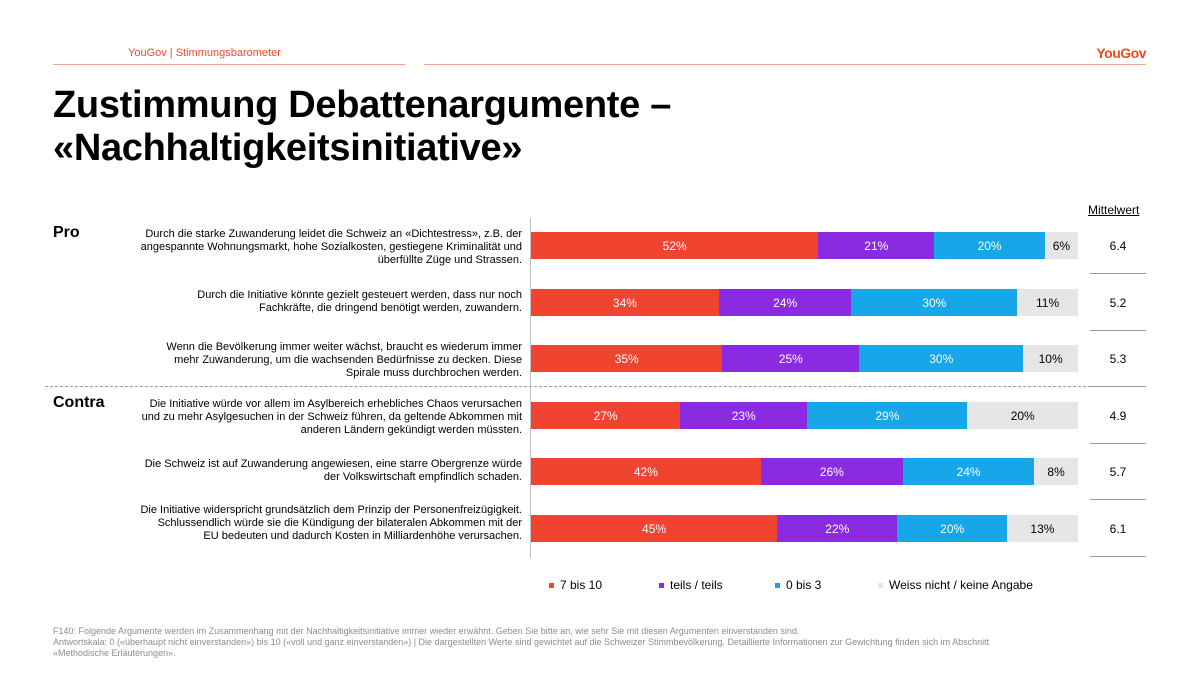  I want to click on stacked-bar: 34% 24% 30% 11%, so click(804, 302).